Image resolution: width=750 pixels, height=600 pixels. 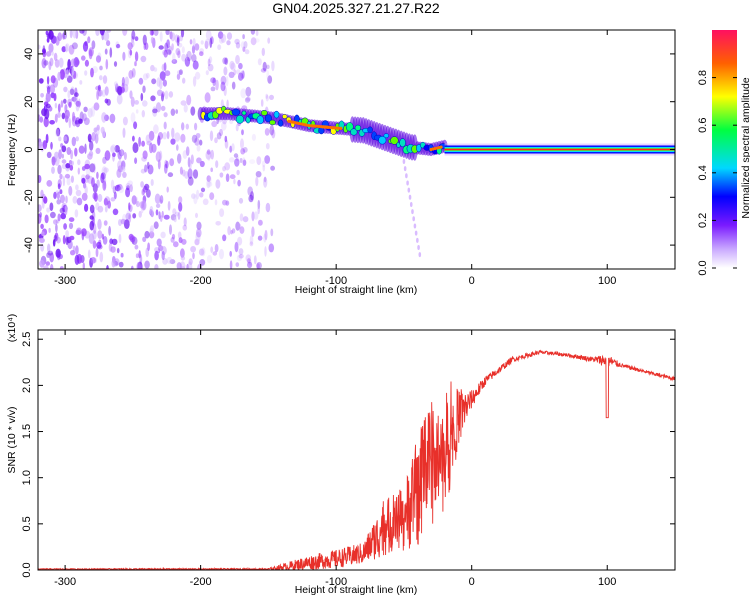 What do you see at coordinates (12, 328) in the screenshot?
I see `snr-scale-label: (x10⁴)` at bounding box center [12, 328].